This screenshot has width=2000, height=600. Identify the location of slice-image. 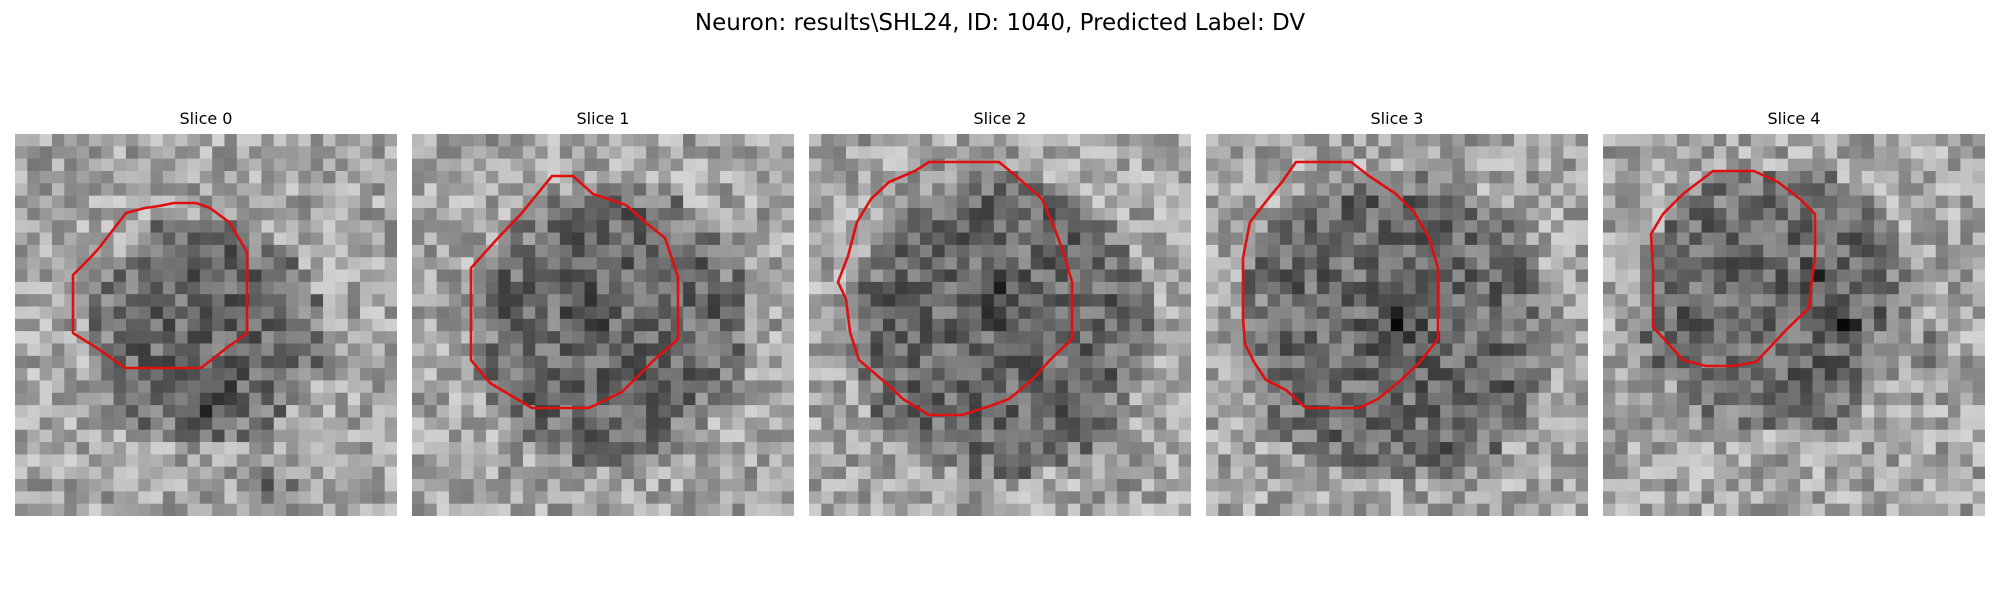
(1000, 325).